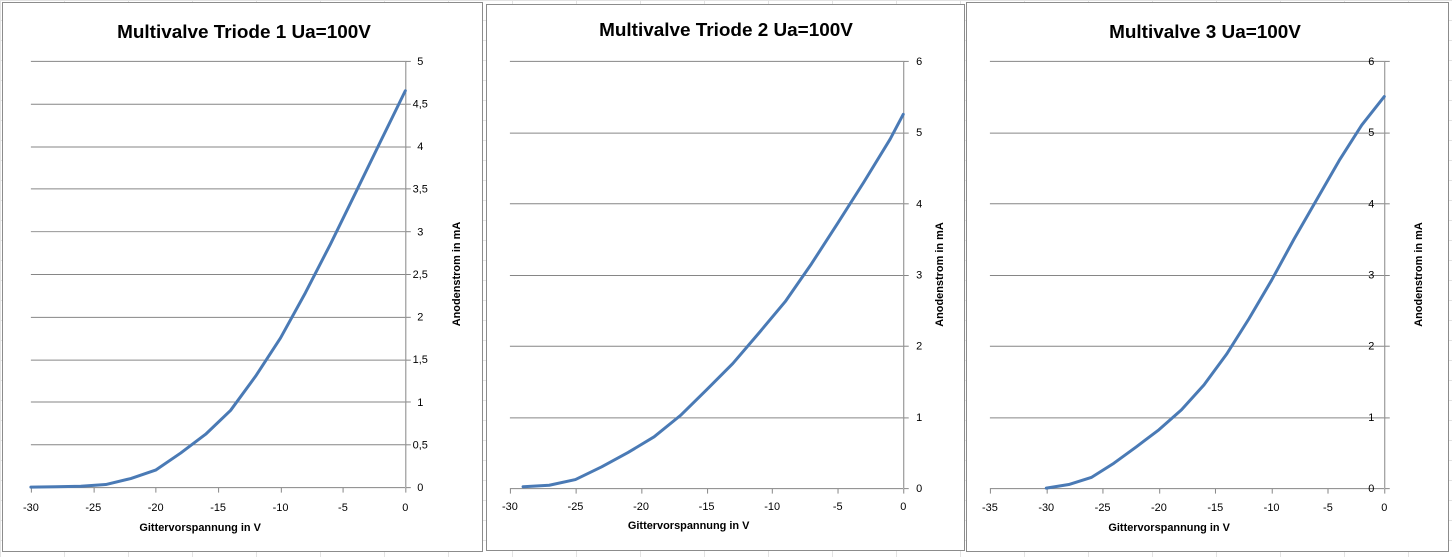 The image size is (1452, 557). I want to click on chart-title: Multivalve 3 Ua=100V, so click(1205, 32).